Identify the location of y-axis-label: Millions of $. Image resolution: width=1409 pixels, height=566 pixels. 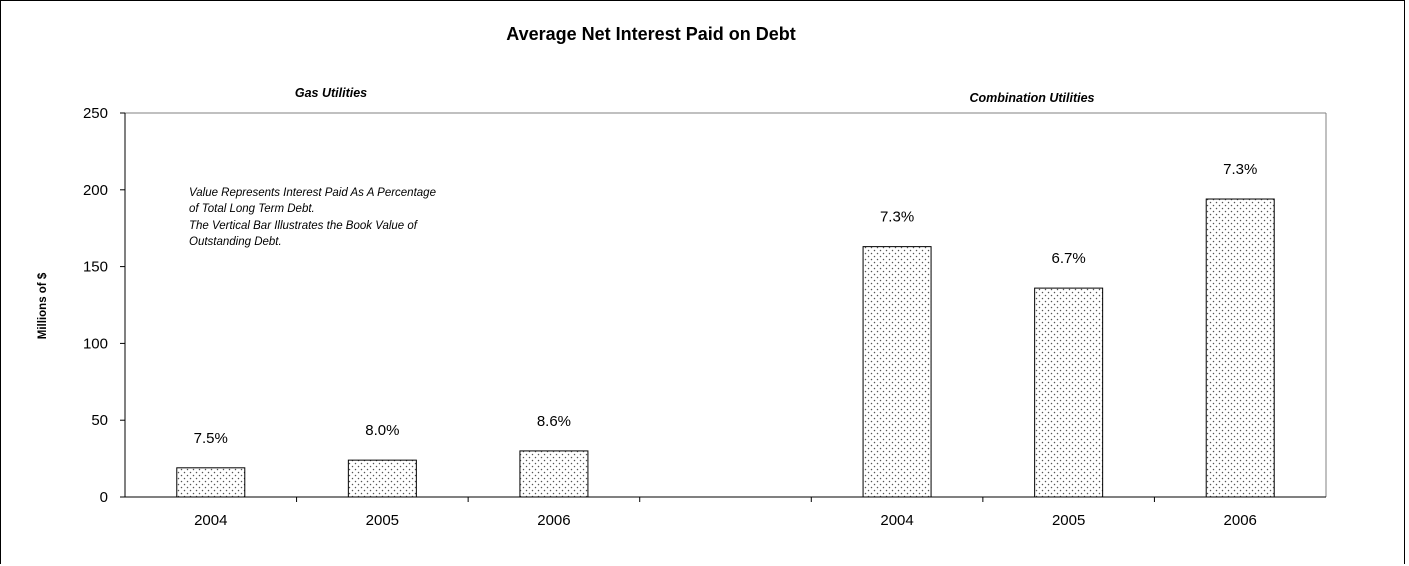
(43, 305).